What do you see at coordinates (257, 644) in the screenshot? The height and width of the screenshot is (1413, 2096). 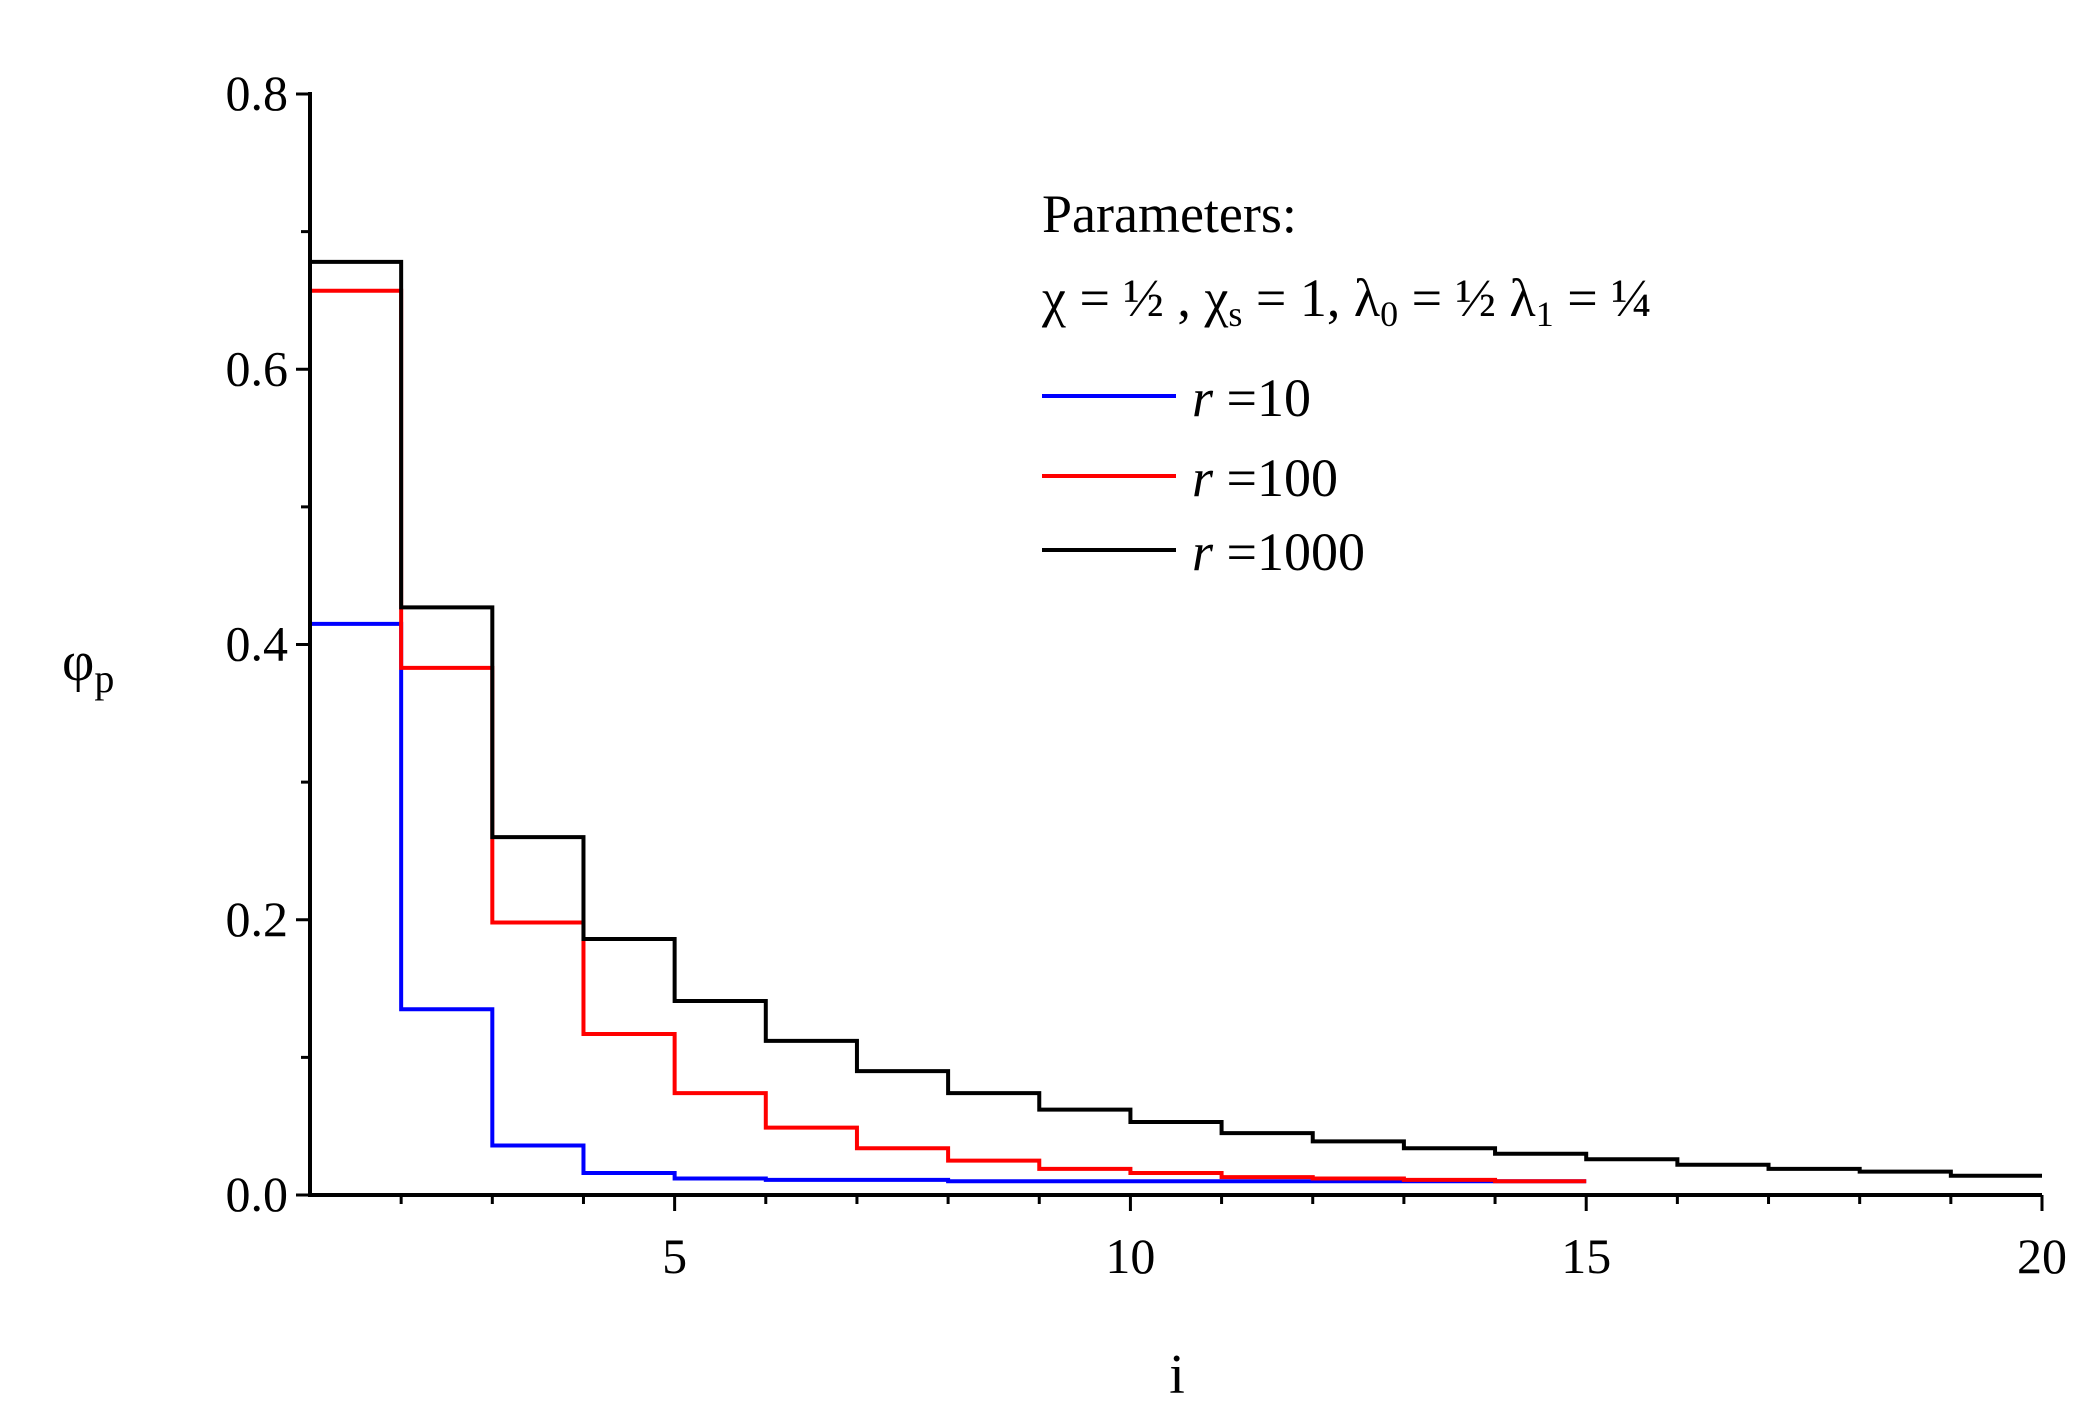 I see `y-tick-label: 0.4` at bounding box center [257, 644].